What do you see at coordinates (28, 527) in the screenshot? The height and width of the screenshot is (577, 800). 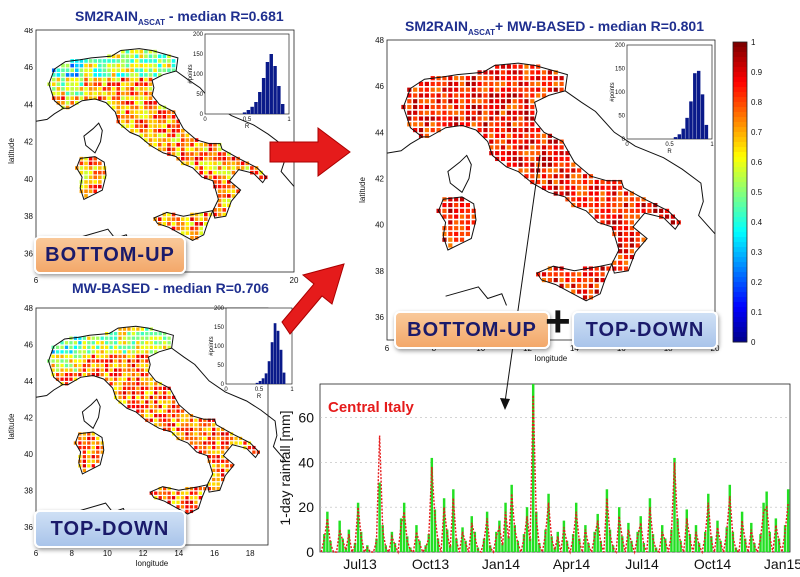 I see `y-tick-label: 36` at bounding box center [28, 527].